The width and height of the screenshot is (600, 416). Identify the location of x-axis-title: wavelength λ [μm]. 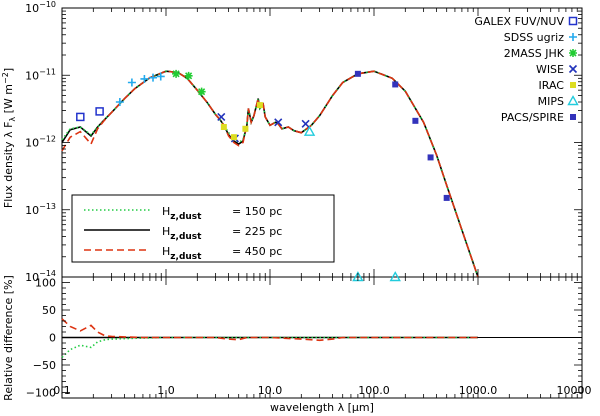
(322, 407).